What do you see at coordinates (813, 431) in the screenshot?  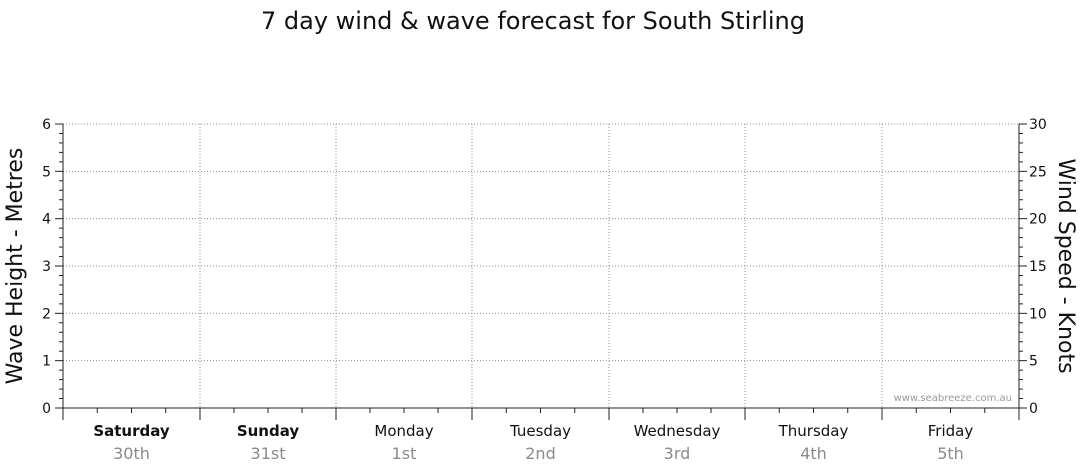 I see `x-day-label: Thursday` at bounding box center [813, 431].